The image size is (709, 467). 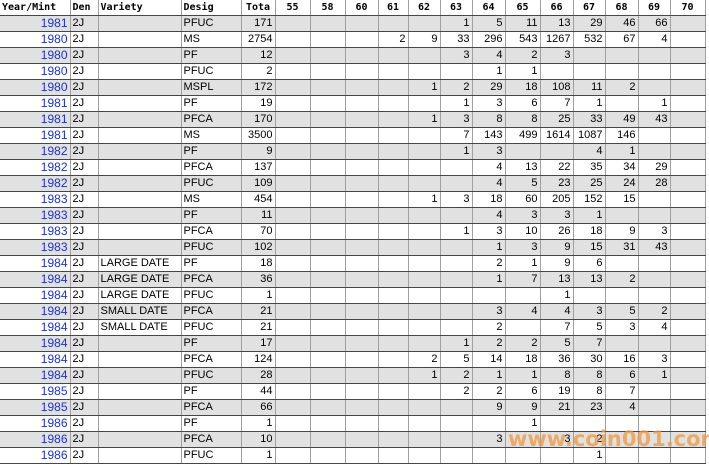 What do you see at coordinates (258, 343) in the screenshot?
I see `cell: 17` at bounding box center [258, 343].